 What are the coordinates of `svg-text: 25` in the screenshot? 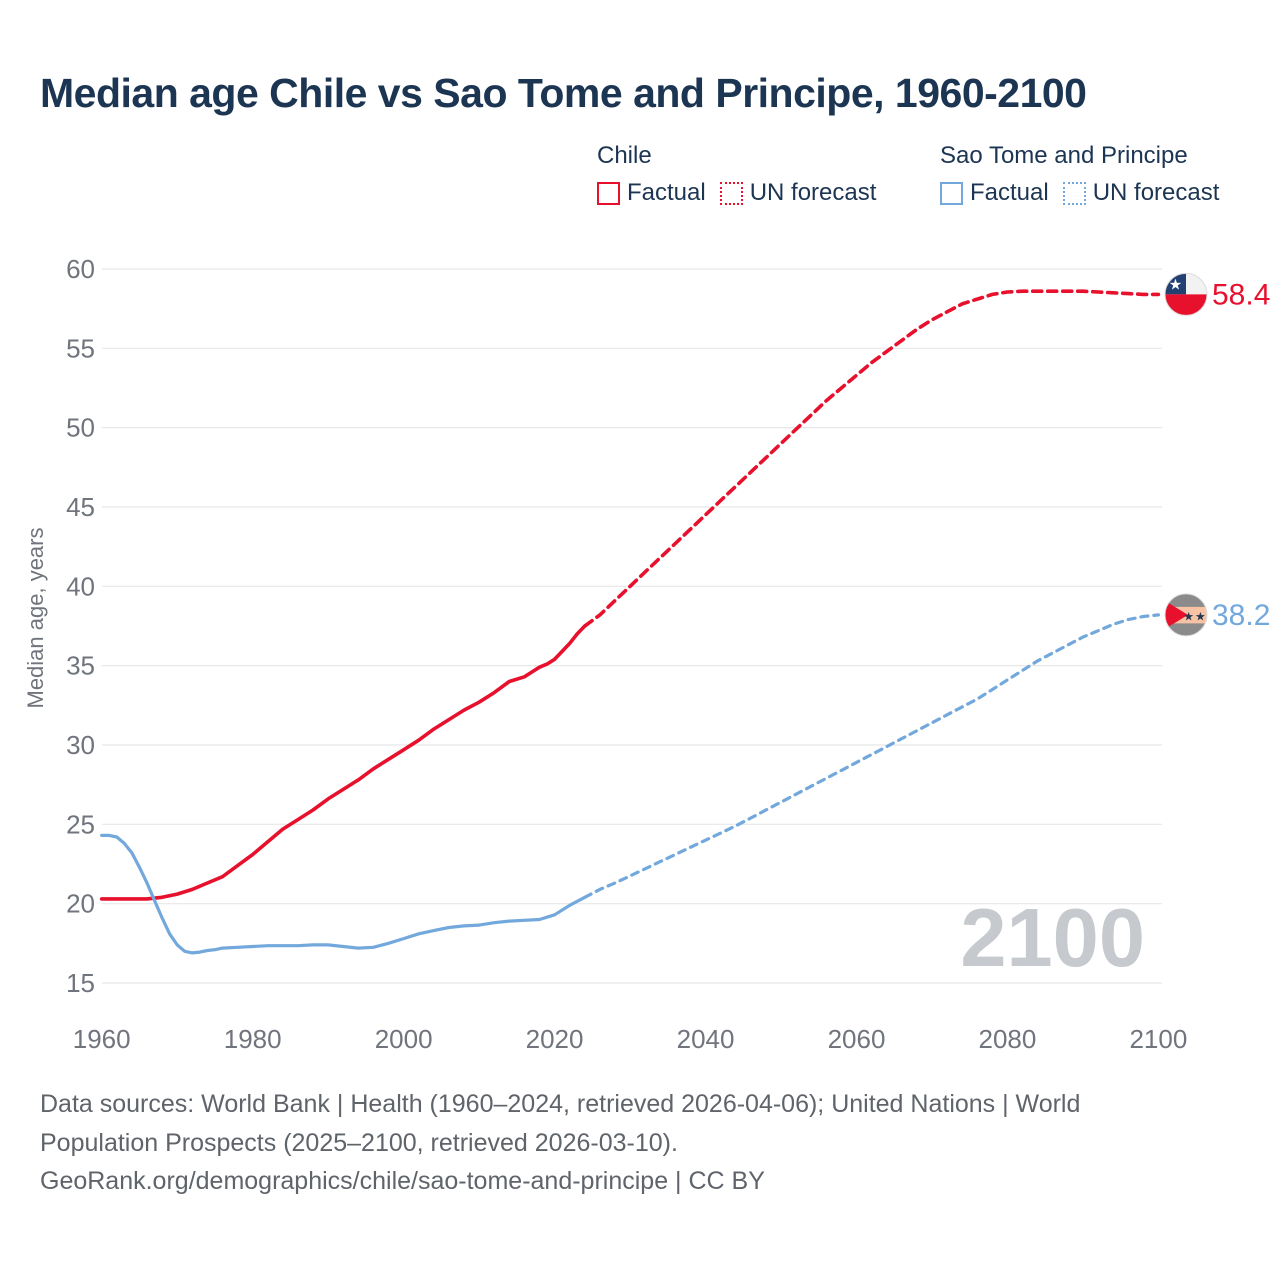 It's located at (80, 824).